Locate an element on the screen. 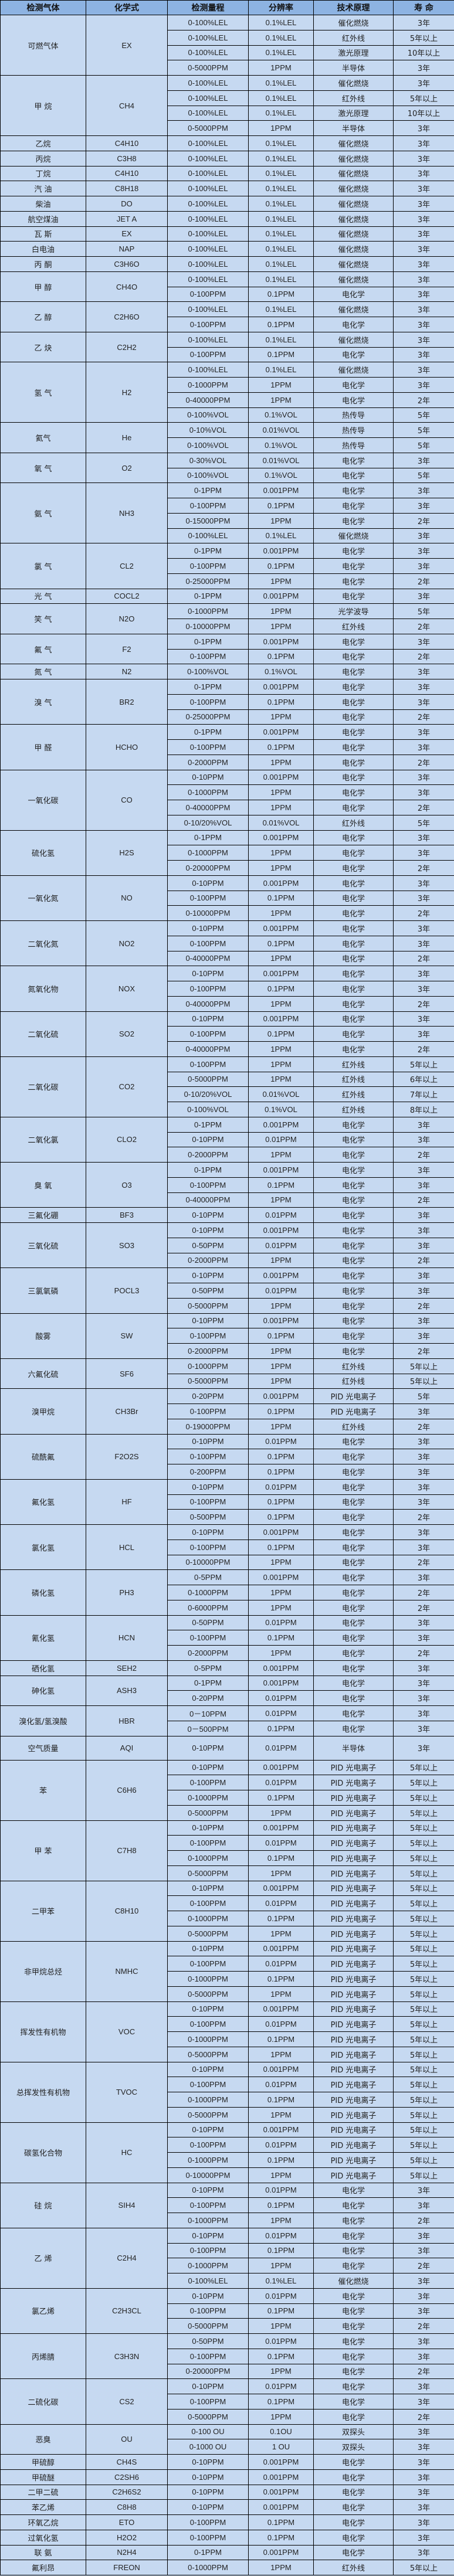 The width and height of the screenshot is (454, 2576). gas-name-cell: 二氧化碳 is located at coordinates (43, 1087).